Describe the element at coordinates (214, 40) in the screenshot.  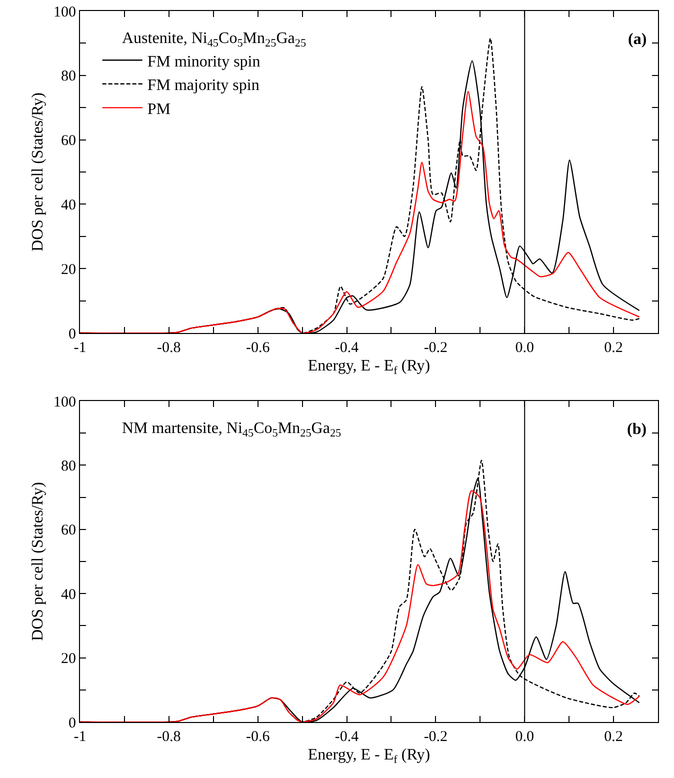
I see `annotation: Austenite, Ni$_{45}$Co$_{5}$Mn$_{25}$Ga$_{25}$` at that location.